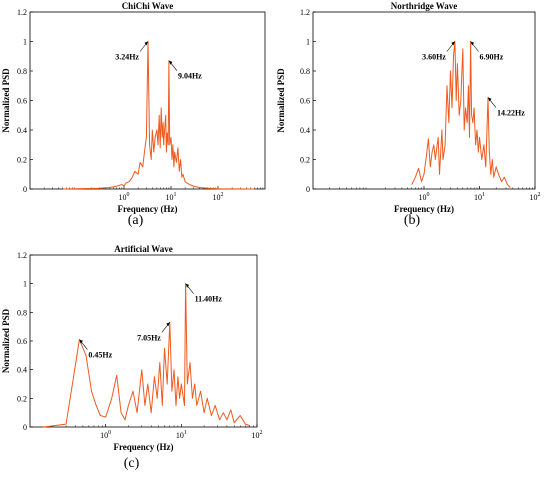 The height and width of the screenshot is (481, 550). Describe the element at coordinates (492, 57) in the screenshot. I see `annotation-label: 6.90Hz` at that location.